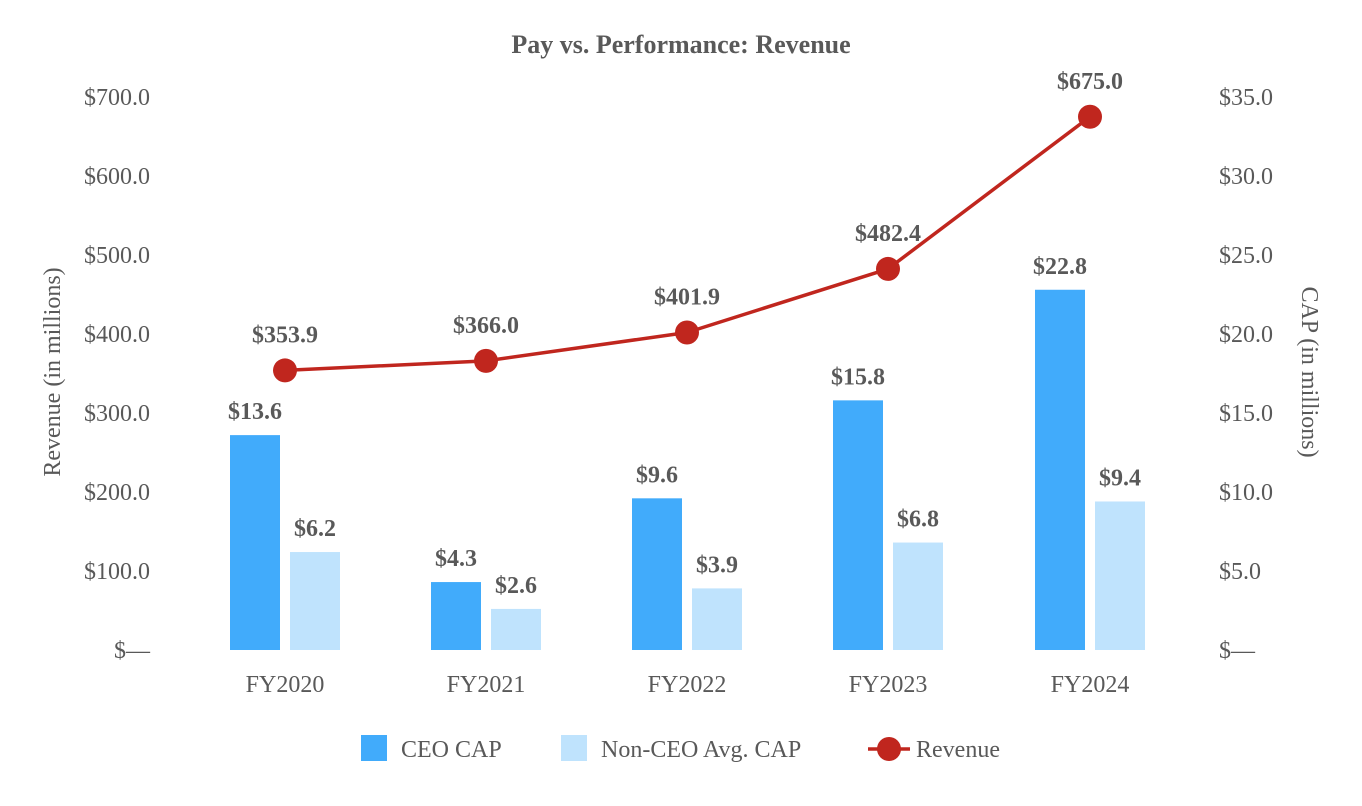  What do you see at coordinates (1237, 651) in the screenshot?
I see `right-tick-label: $—` at bounding box center [1237, 651].